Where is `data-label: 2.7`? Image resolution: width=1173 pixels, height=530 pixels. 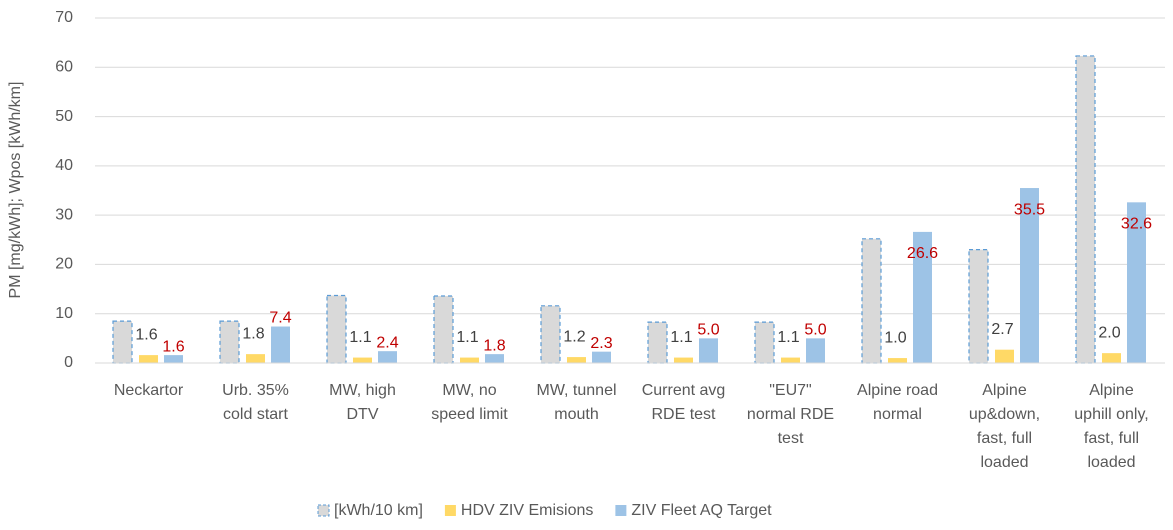
data-label: 2.7 is located at coordinates (1002, 329).